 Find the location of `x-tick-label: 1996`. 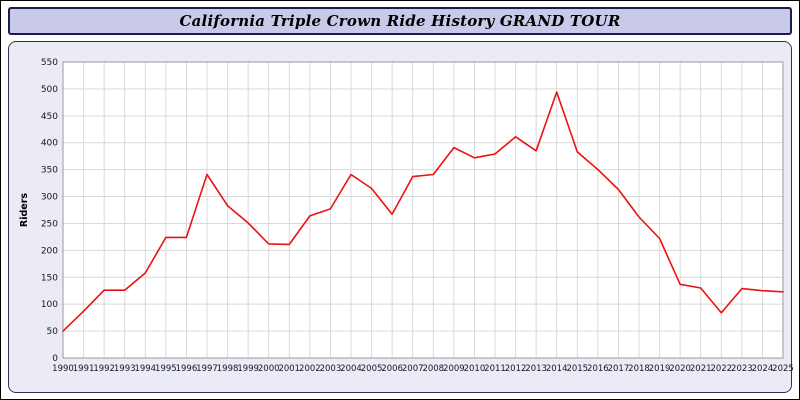

x-tick-label: 1996 is located at coordinates (187, 369).